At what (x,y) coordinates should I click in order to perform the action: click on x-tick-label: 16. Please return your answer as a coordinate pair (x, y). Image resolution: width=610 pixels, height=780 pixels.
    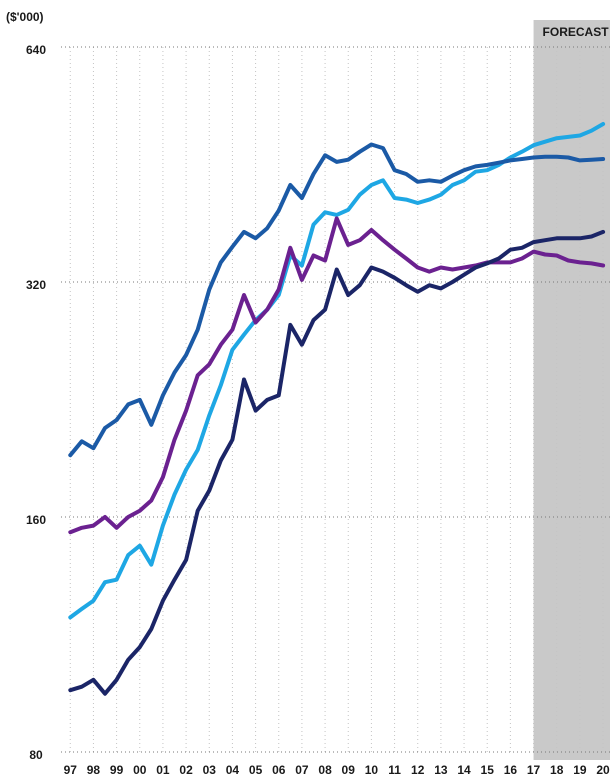
    Looking at the image, I should click on (511, 770).